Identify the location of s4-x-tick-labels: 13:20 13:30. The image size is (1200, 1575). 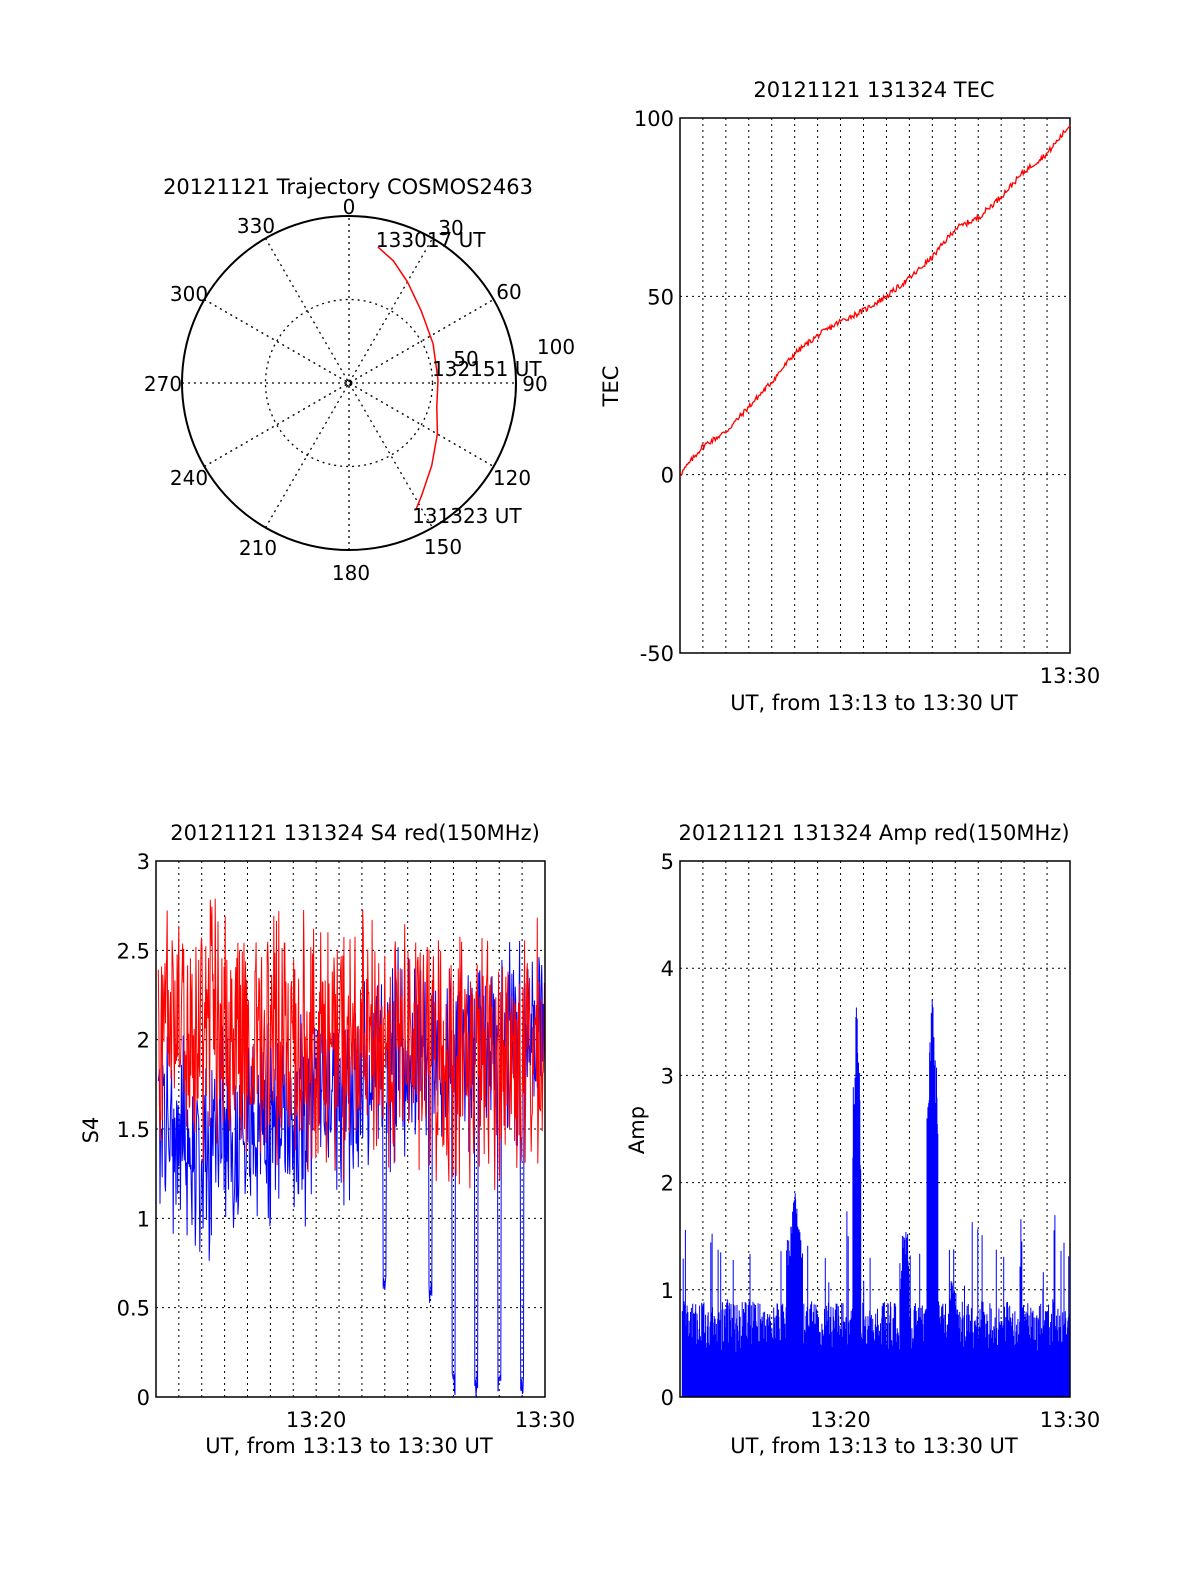
(430, 1420).